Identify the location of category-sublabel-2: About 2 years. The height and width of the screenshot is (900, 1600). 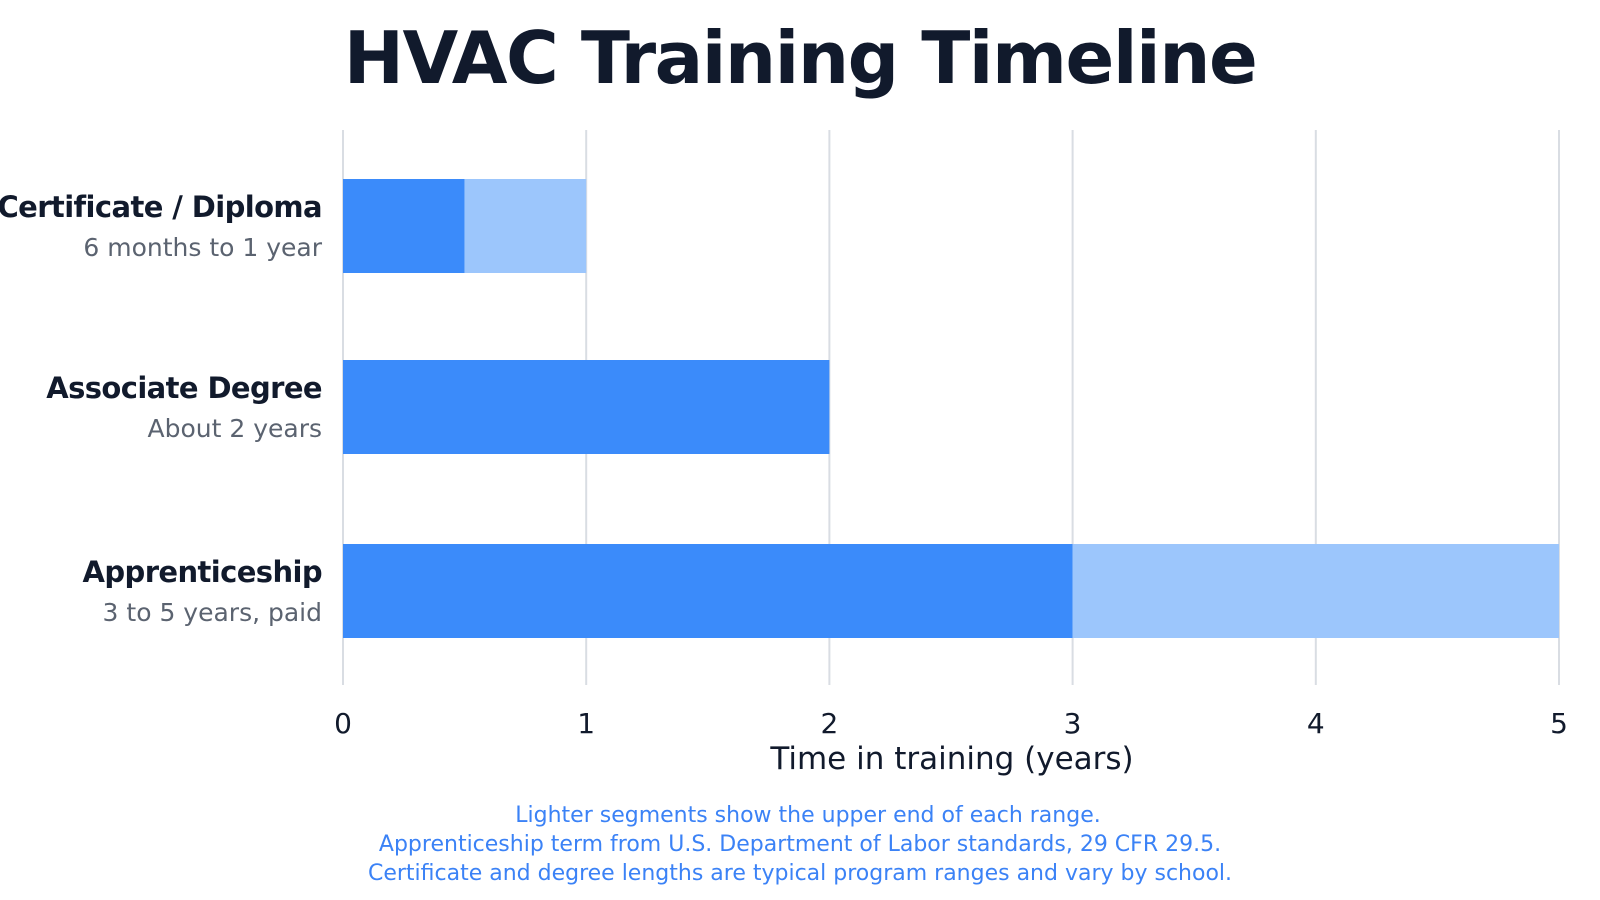
(234, 428).